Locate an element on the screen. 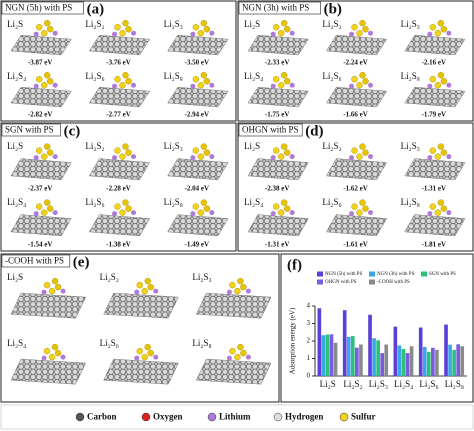  energy-label: -2.04 eV is located at coordinates (197, 189).